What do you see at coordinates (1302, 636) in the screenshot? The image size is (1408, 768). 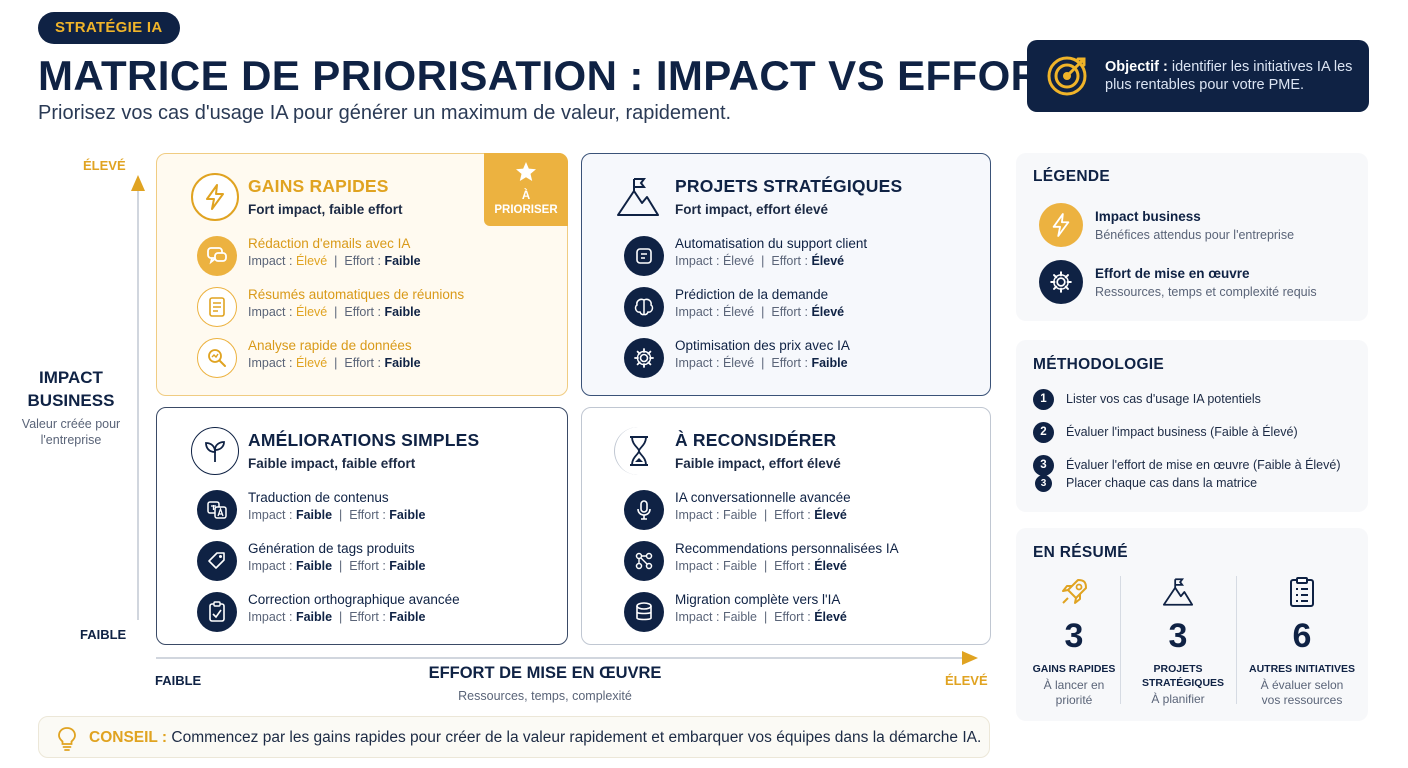 I see `stat-number: 6` at bounding box center [1302, 636].